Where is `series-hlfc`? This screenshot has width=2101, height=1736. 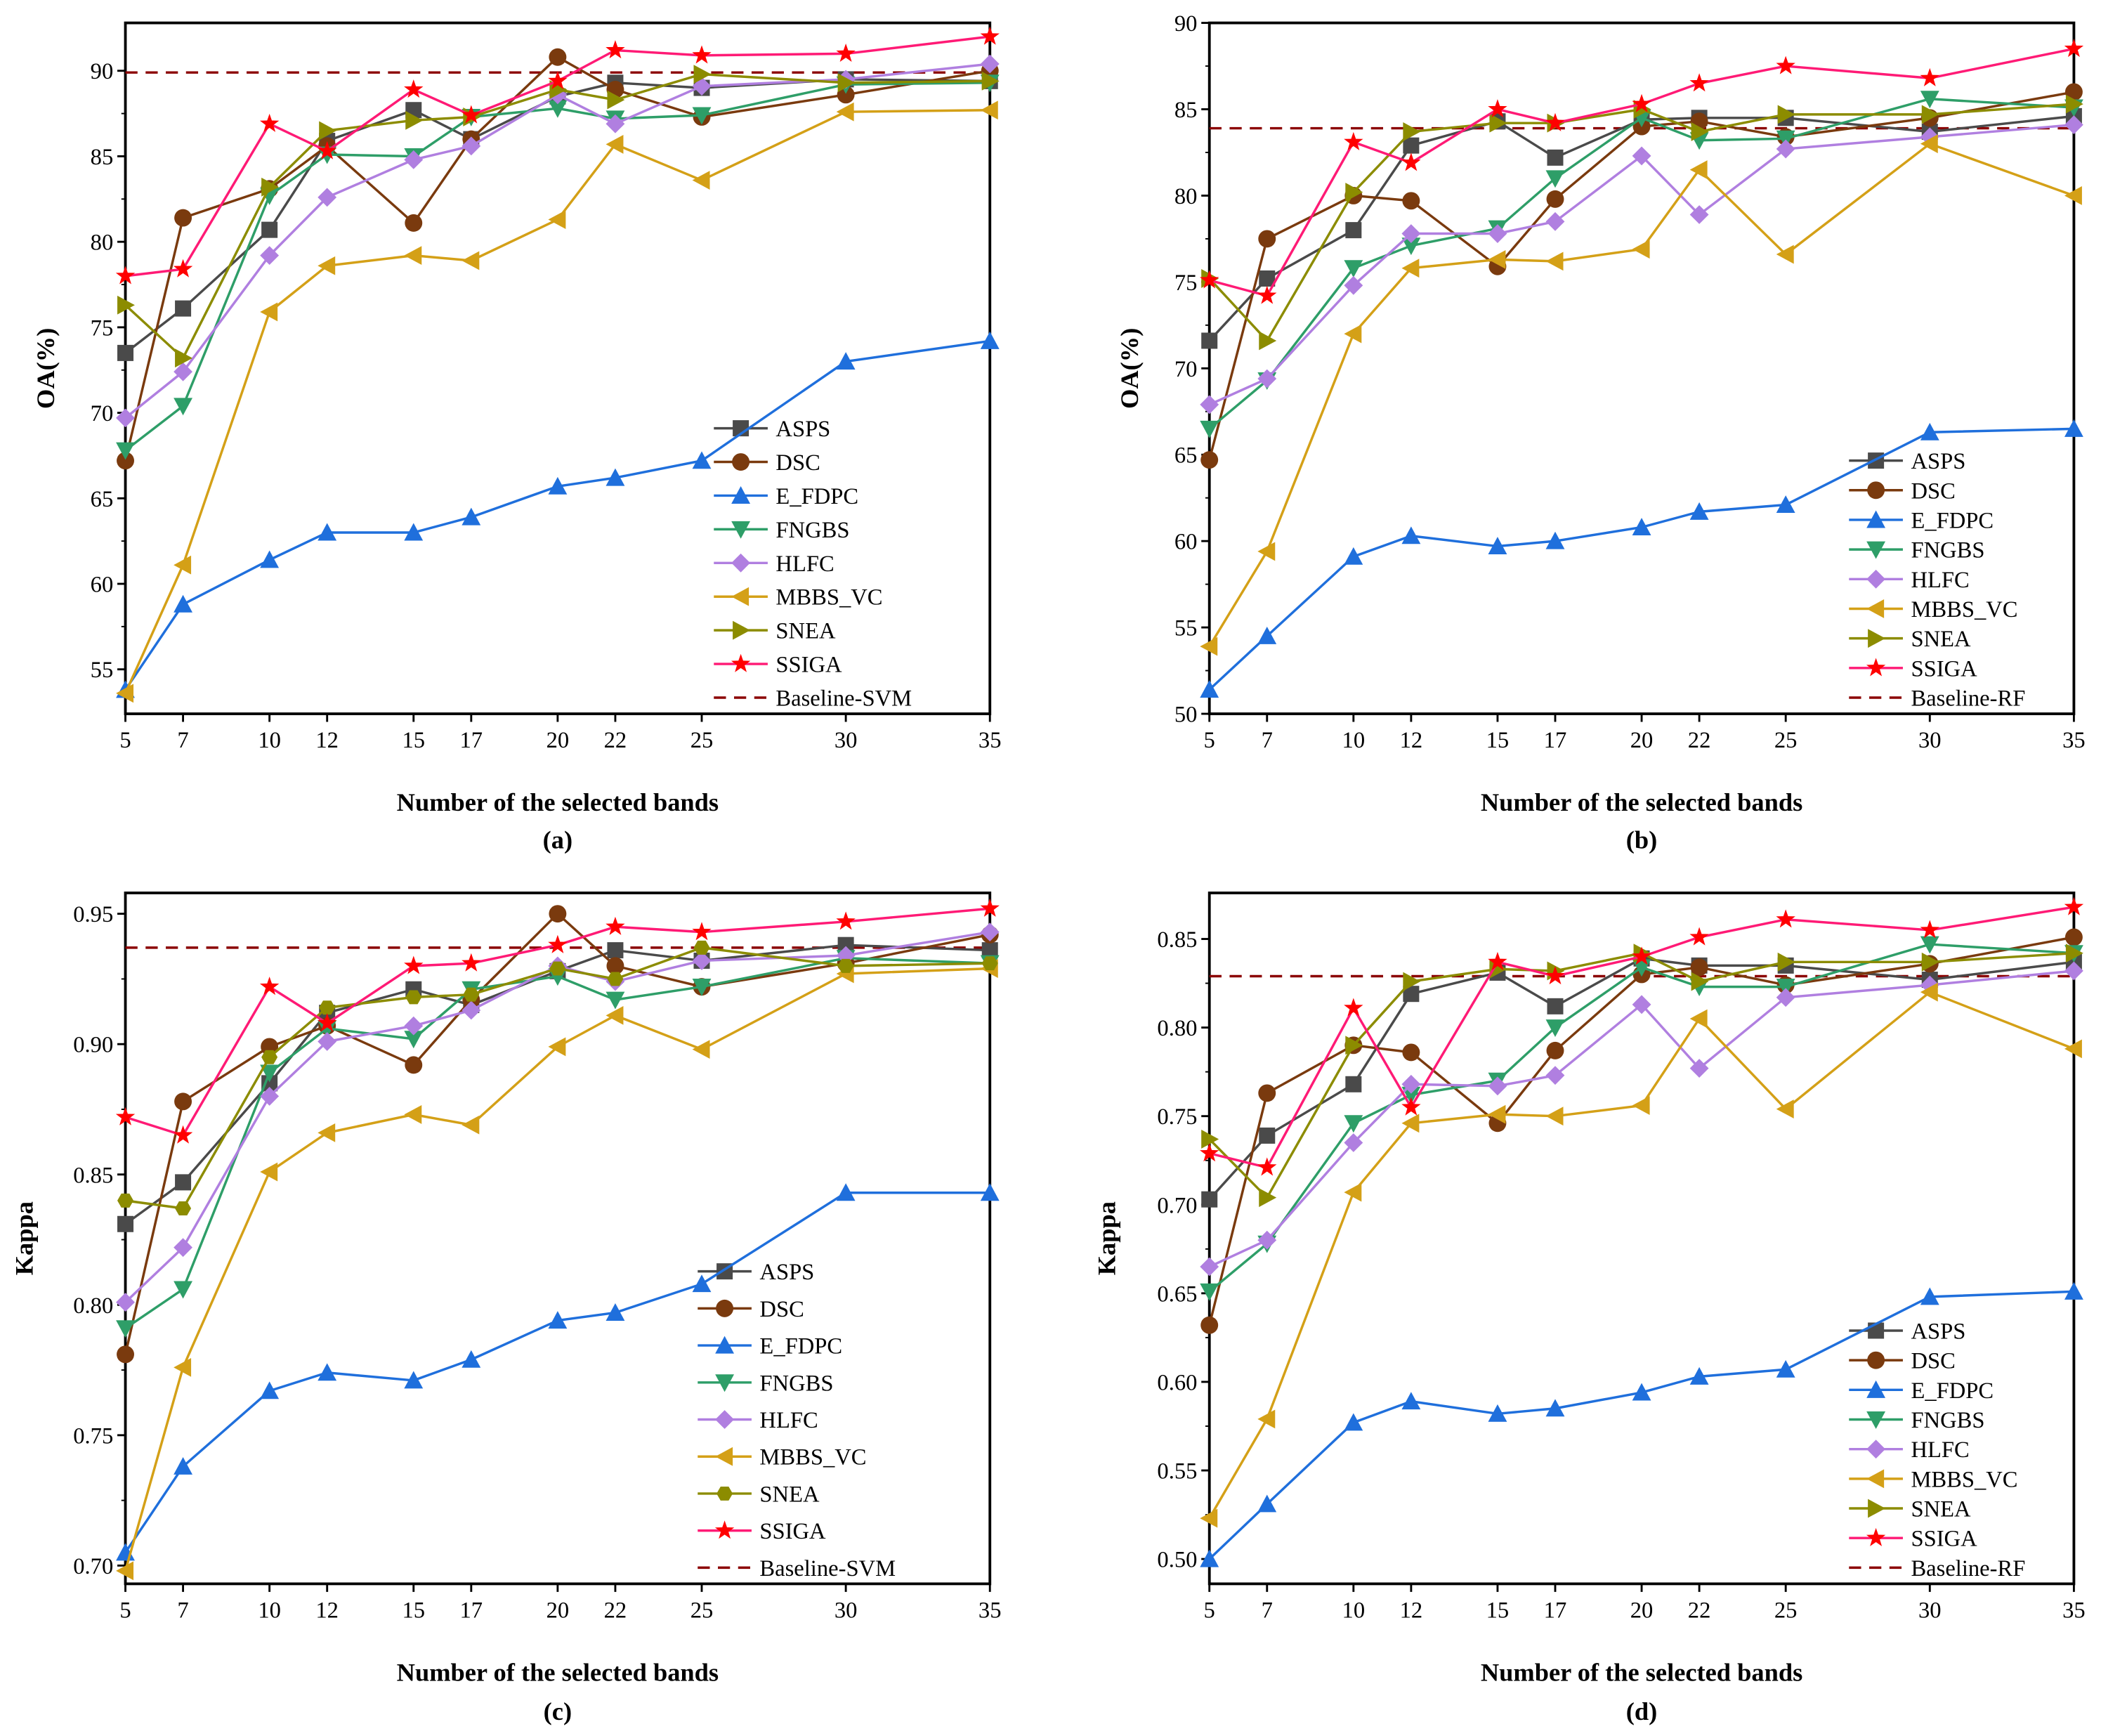
series-hlfc is located at coordinates (1641, 1119).